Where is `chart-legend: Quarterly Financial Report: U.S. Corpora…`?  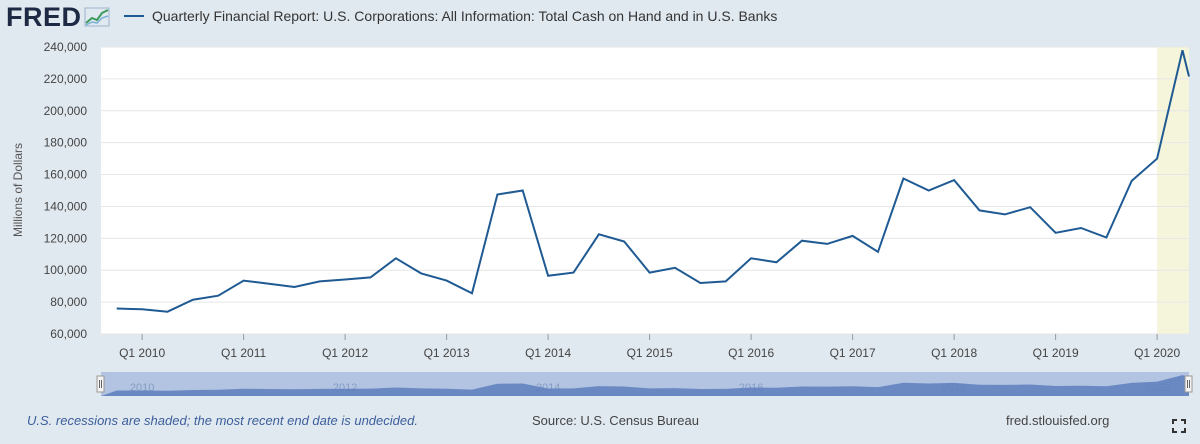
chart-legend: Quarterly Financial Report: U.S. Corpora… is located at coordinates (450, 16).